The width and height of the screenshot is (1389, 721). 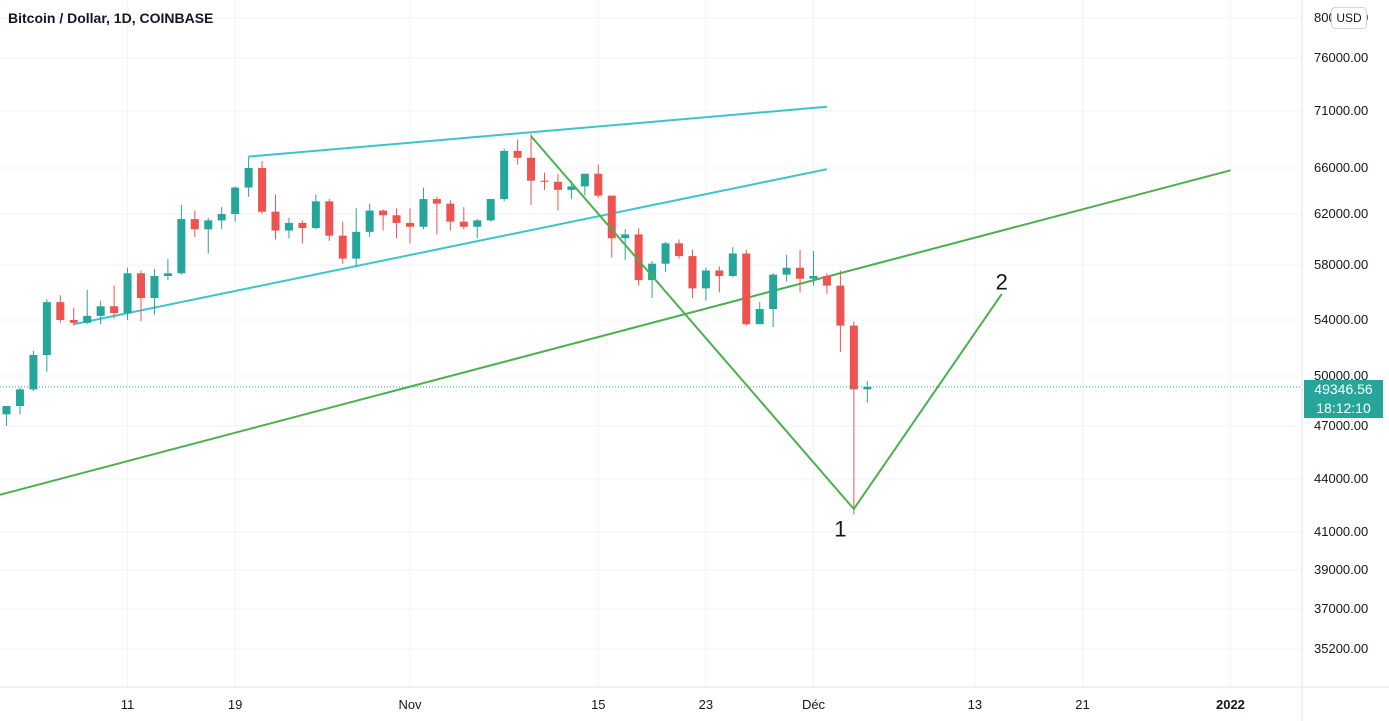 What do you see at coordinates (1343, 399) in the screenshot?
I see `last-price-badge: 49346.56 18:12:10` at bounding box center [1343, 399].